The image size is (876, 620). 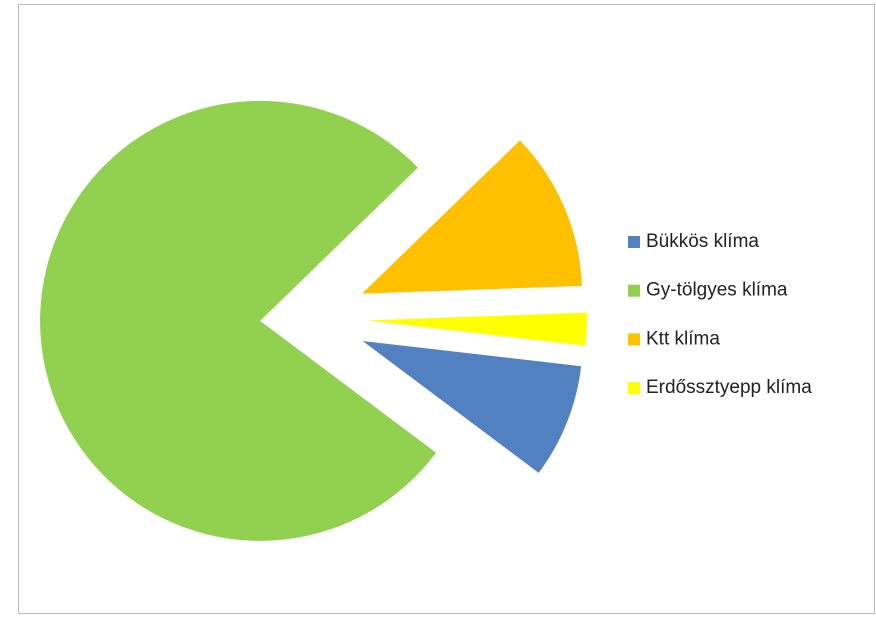 I want to click on legend-label: Gy-tölgyes klíma, so click(x=717, y=290).